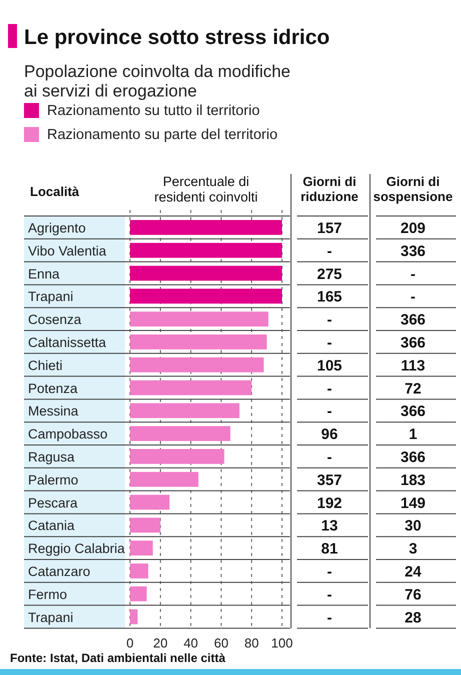 The height and width of the screenshot is (675, 461). Describe the element at coordinates (53, 480) in the screenshot. I see `y-tick-label: Palermo` at that location.